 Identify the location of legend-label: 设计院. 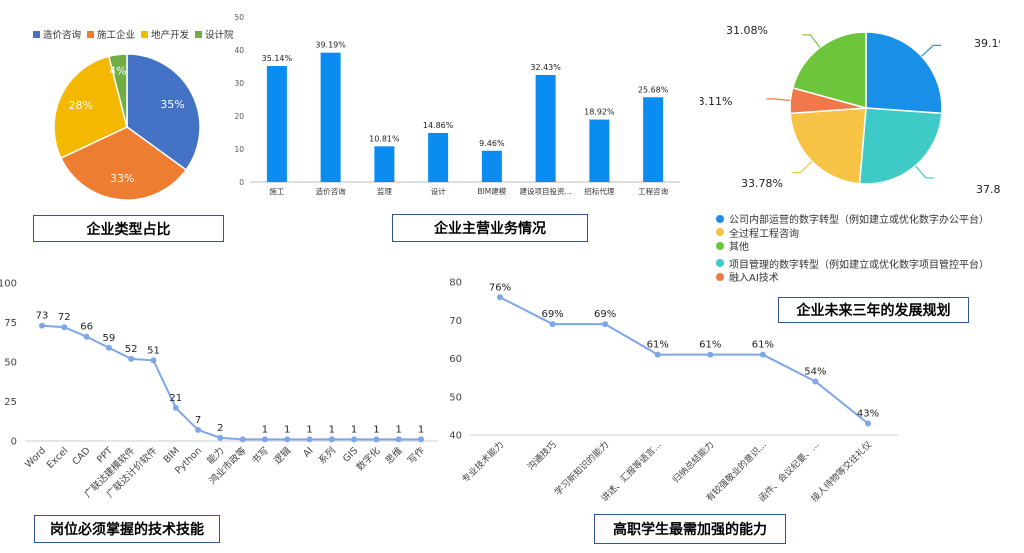
(219, 35).